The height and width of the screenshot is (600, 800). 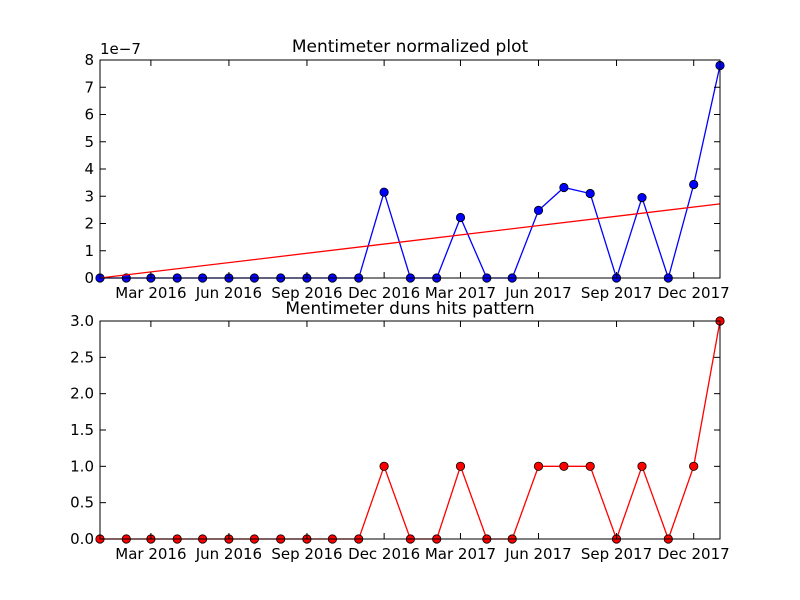 I want to click on y-tick-label: 8, so click(x=89, y=60).